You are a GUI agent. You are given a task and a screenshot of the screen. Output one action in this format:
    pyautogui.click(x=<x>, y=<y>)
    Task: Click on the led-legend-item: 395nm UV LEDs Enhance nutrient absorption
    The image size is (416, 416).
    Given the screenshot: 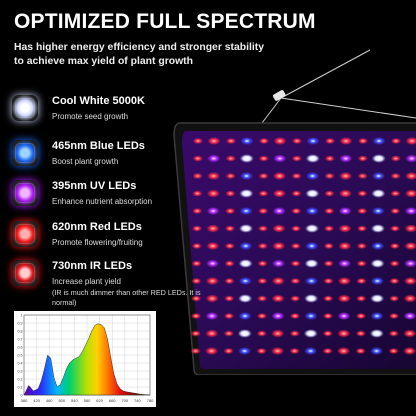 What is the action you would take?
    pyautogui.click(x=87, y=195)
    